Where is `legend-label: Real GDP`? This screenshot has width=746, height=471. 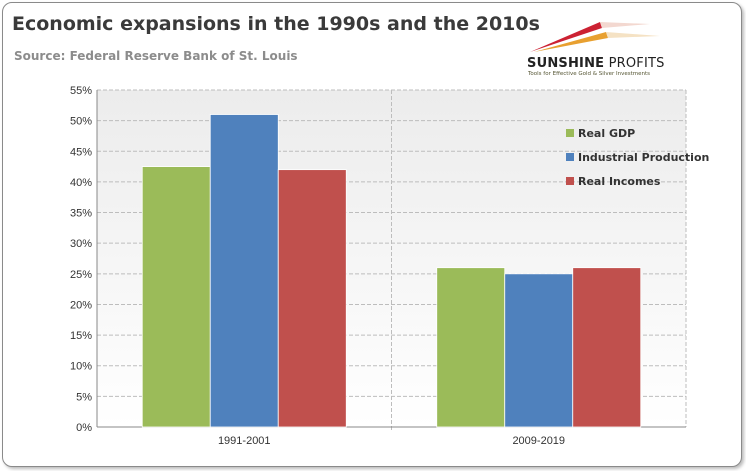
legend-label: Real GDP is located at coordinates (606, 133).